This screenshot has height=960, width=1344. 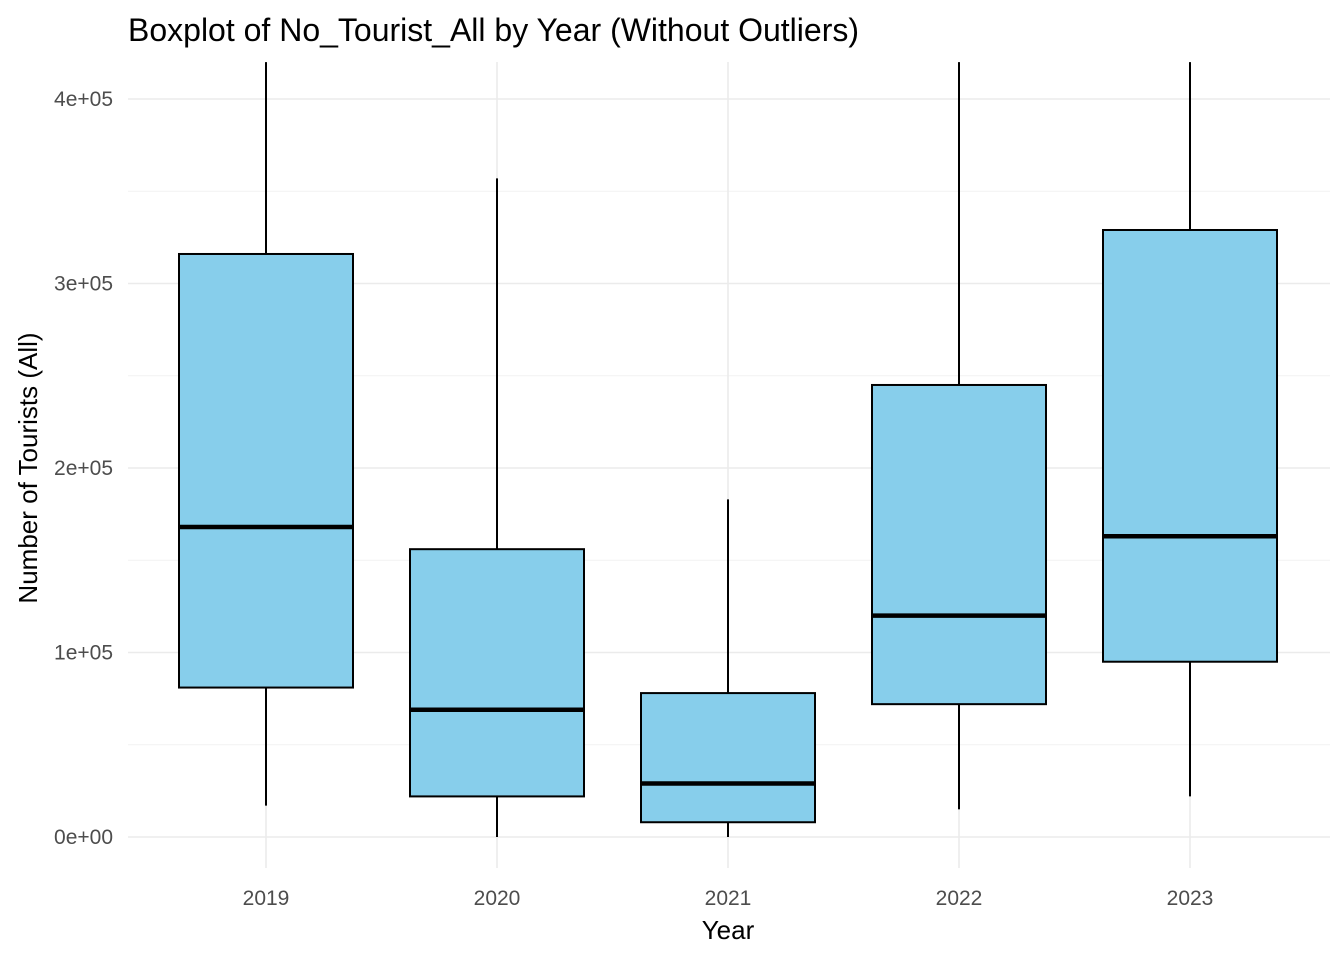 I want to click on box-2022, so click(x=959, y=436).